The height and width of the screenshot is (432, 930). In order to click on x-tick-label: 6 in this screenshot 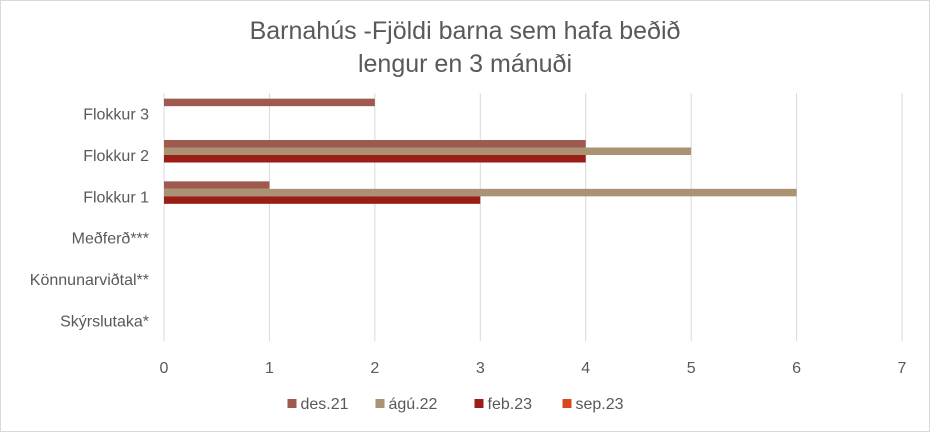, I will do `click(796, 368)`.